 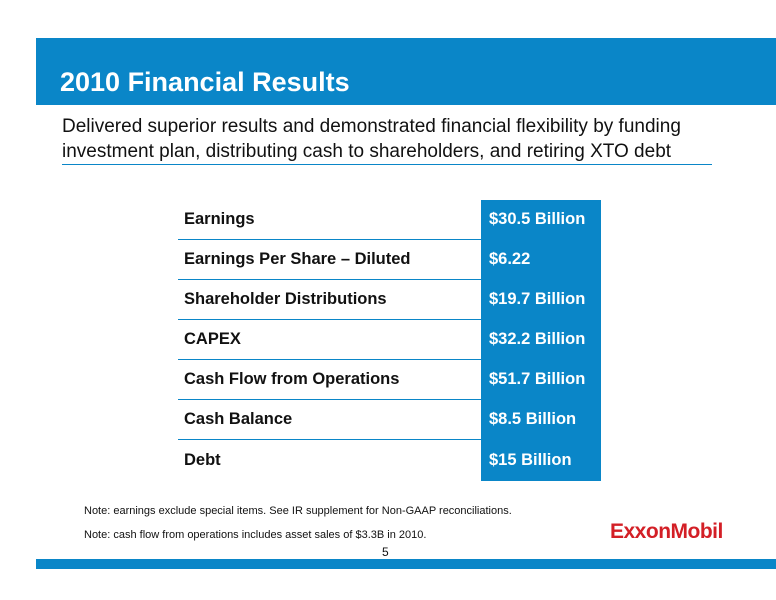 I want to click on table-row: Earnings Per Share – Diluted $6.22, so click(x=389, y=260).